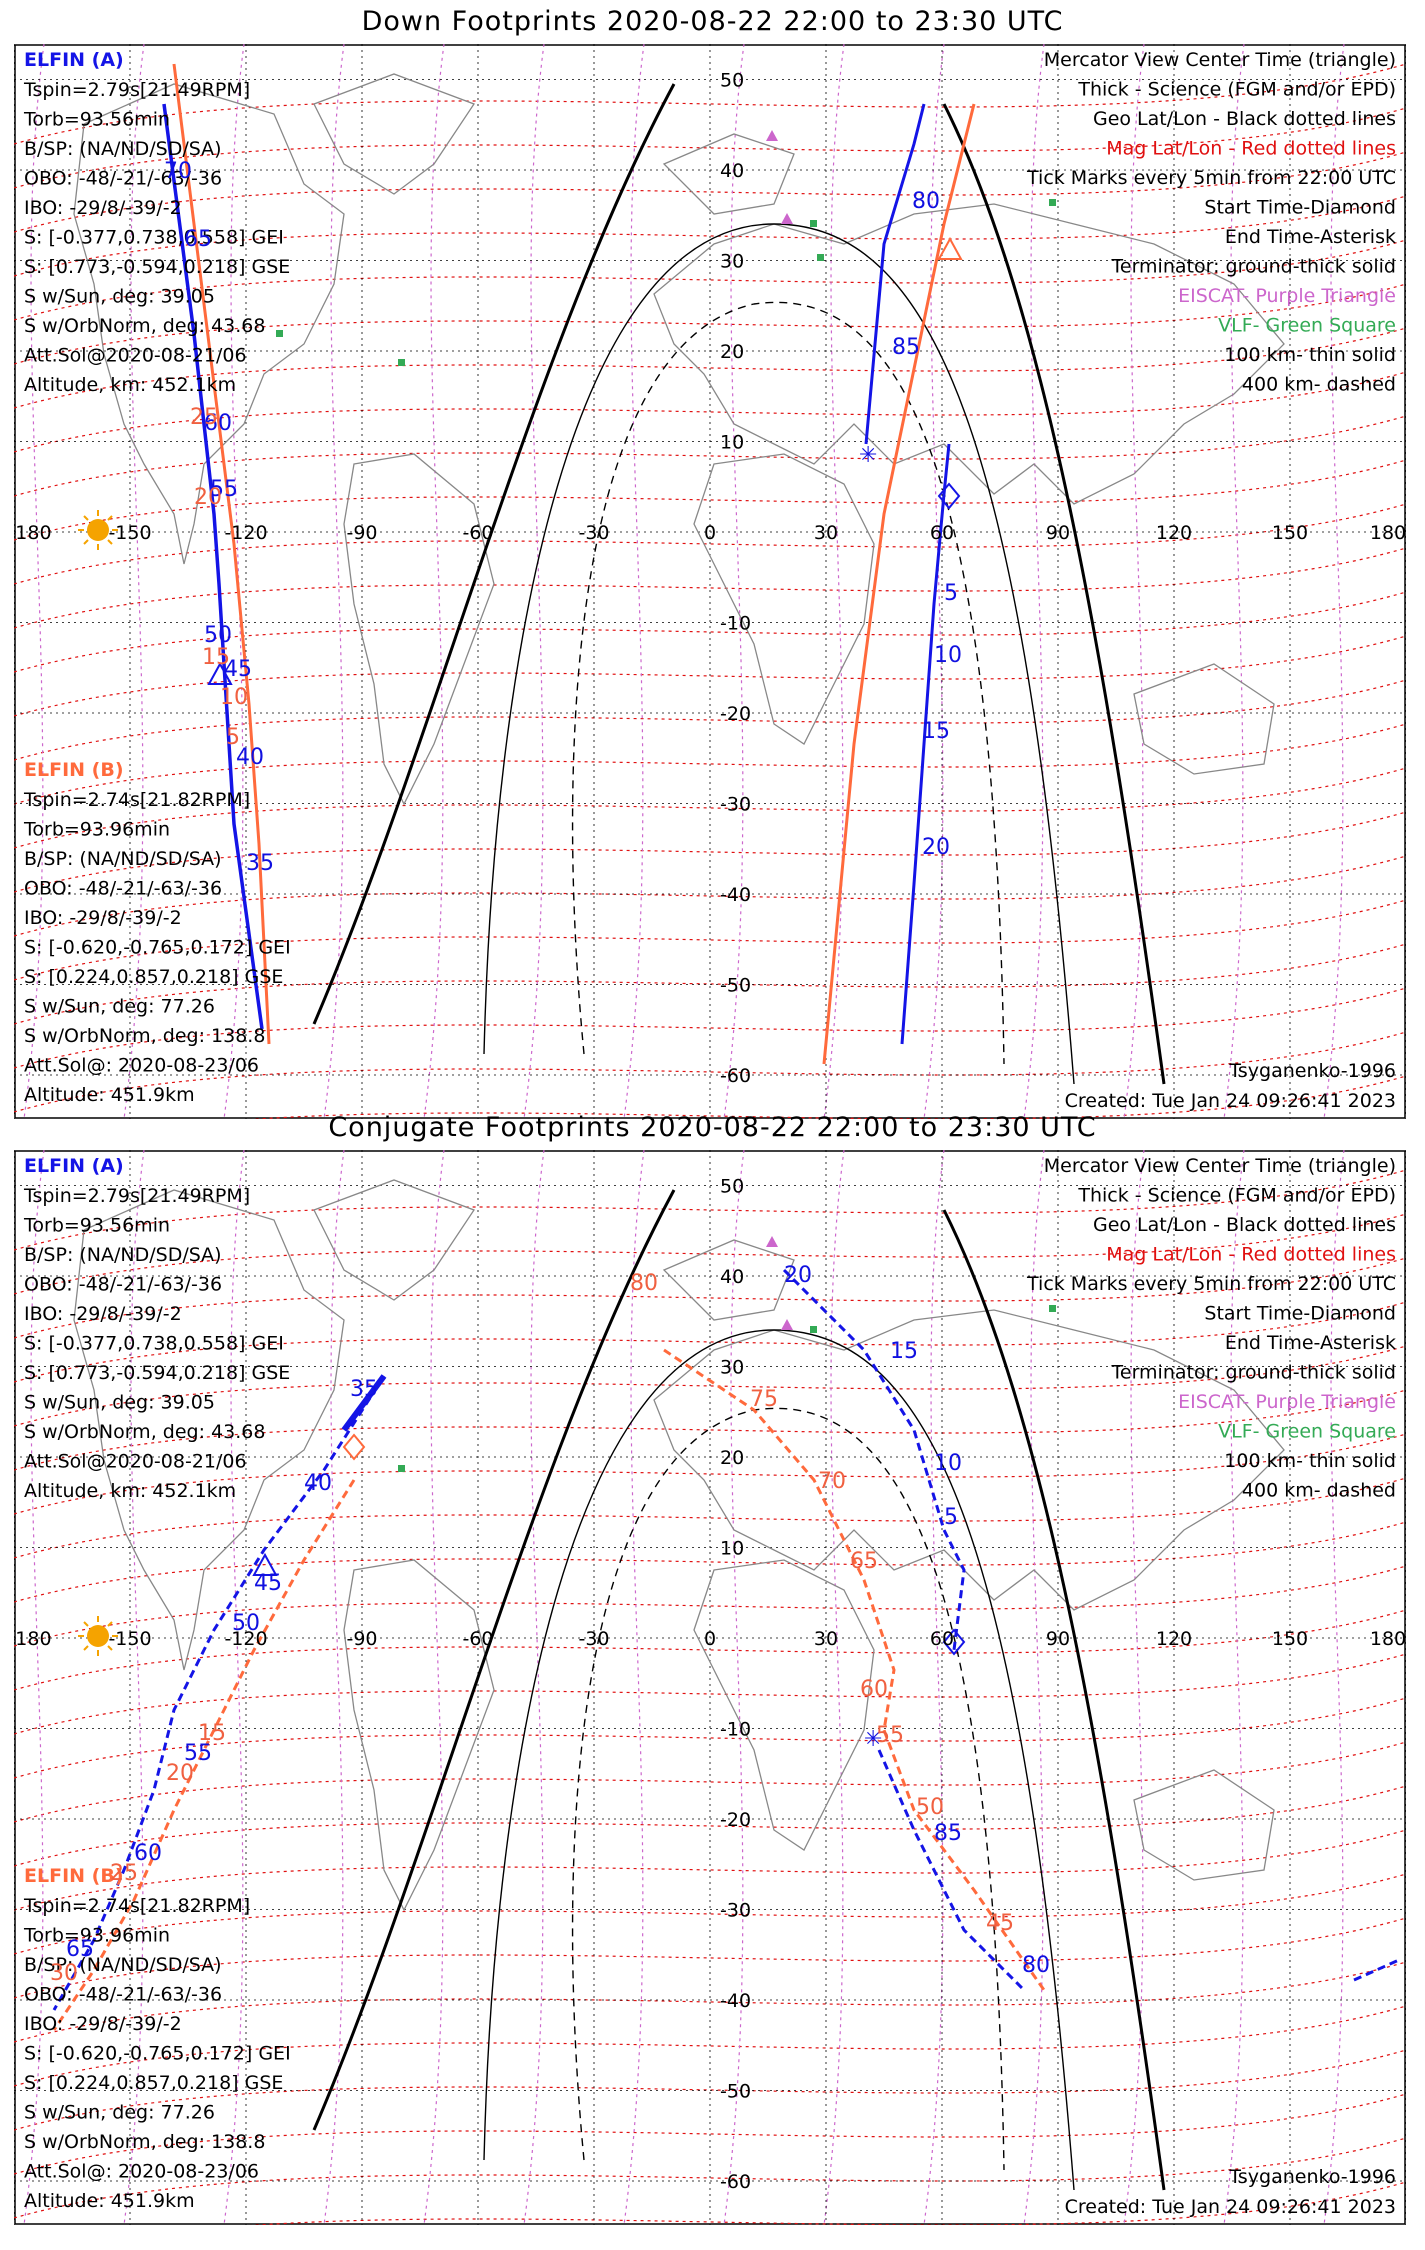 The image size is (1425, 2250). Describe the element at coordinates (218, 635) in the screenshot. I see `track-a-time-label: 50` at that location.